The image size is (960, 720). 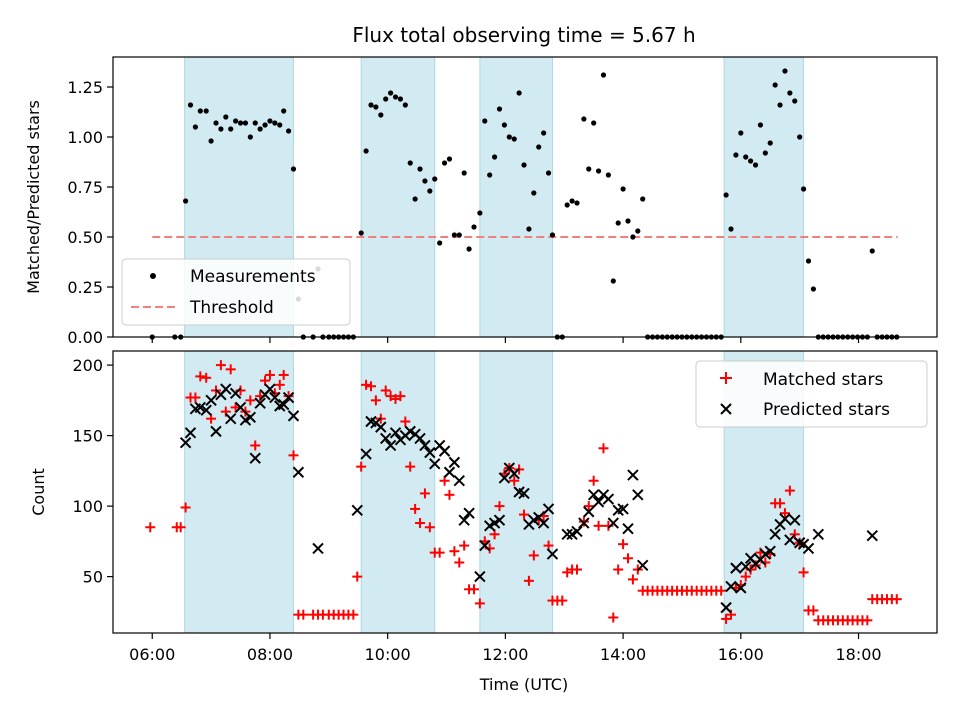 What do you see at coordinates (38, 492) in the screenshot?
I see `bottom-y-axis-label: Count` at bounding box center [38, 492].